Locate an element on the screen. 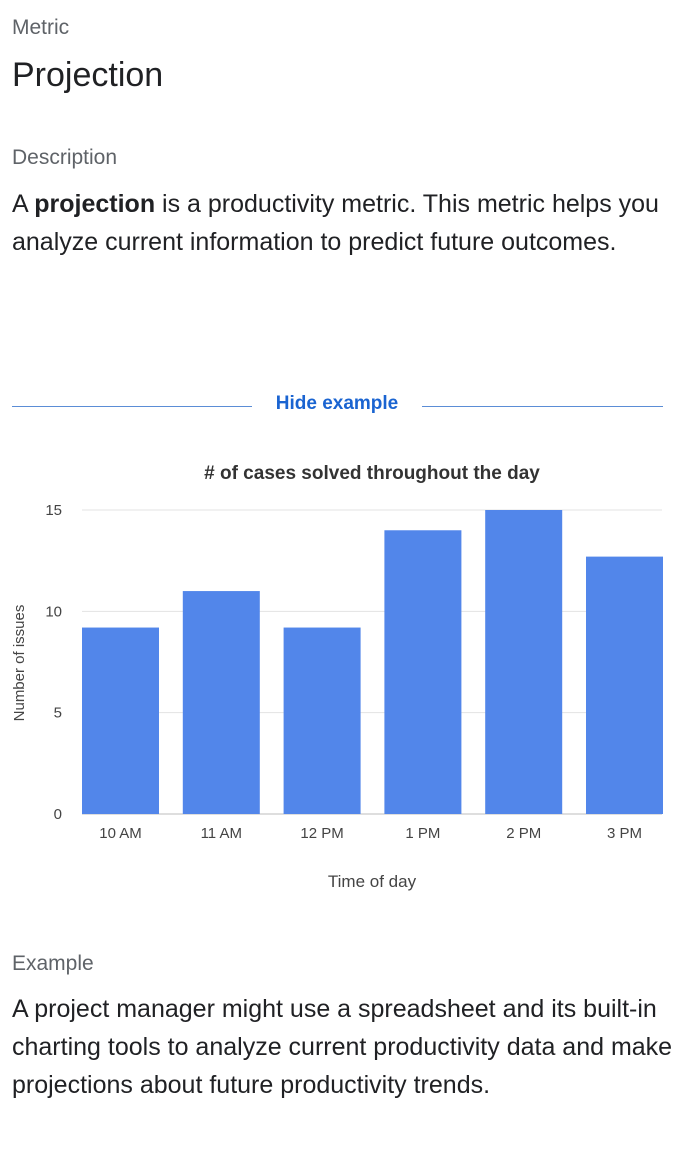 The height and width of the screenshot is (1168, 686). example-label: Example is located at coordinates (53, 963).